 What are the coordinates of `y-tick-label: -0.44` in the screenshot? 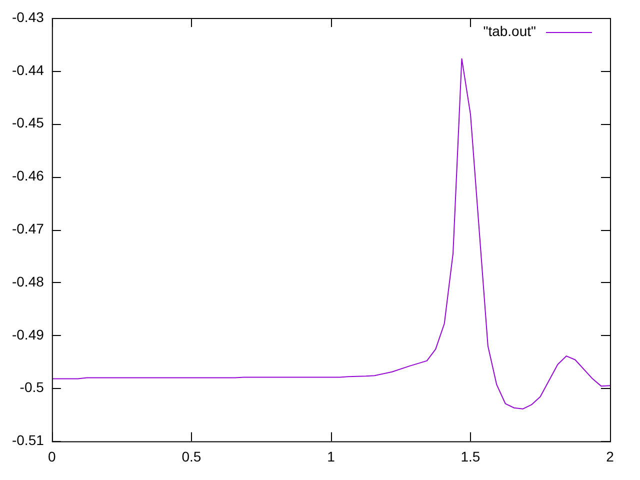 It's located at (28, 70).